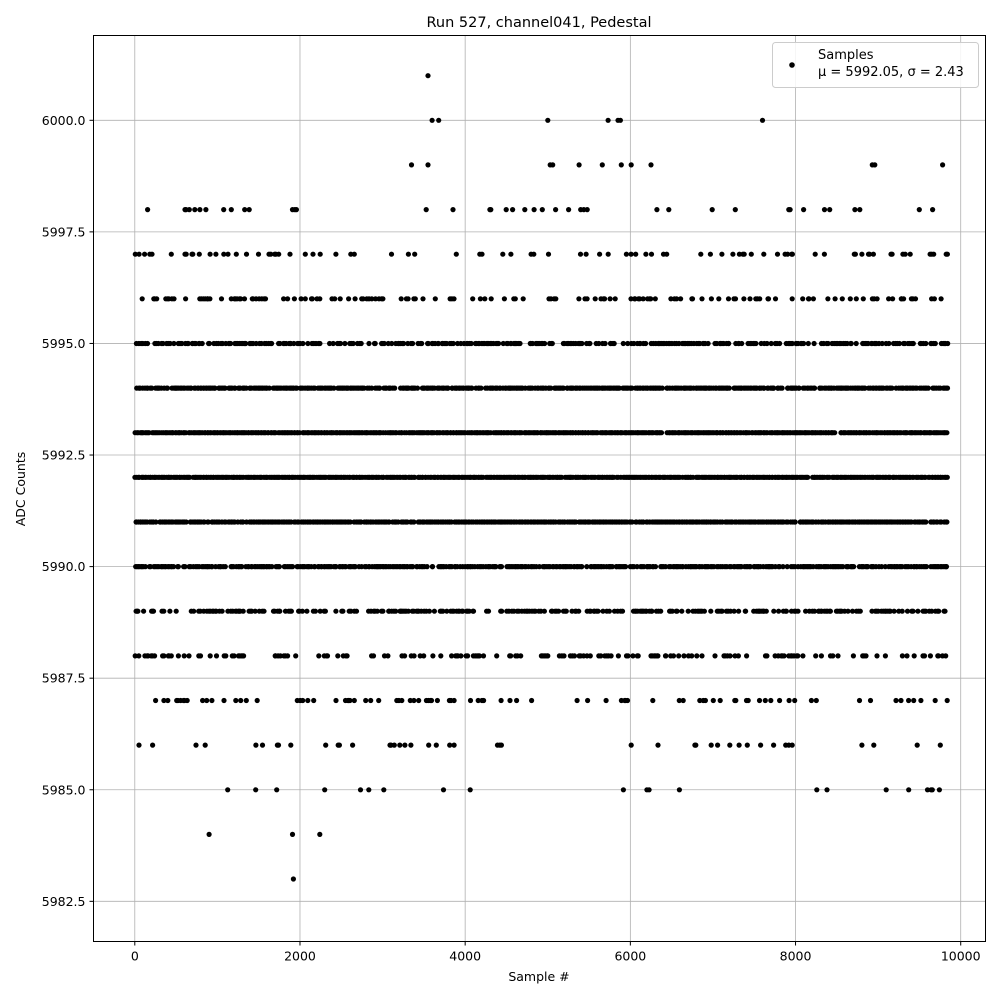 The height and width of the screenshot is (1000, 1000). What do you see at coordinates (64, 455) in the screenshot?
I see `y-tick-label: 5992.5` at bounding box center [64, 455].